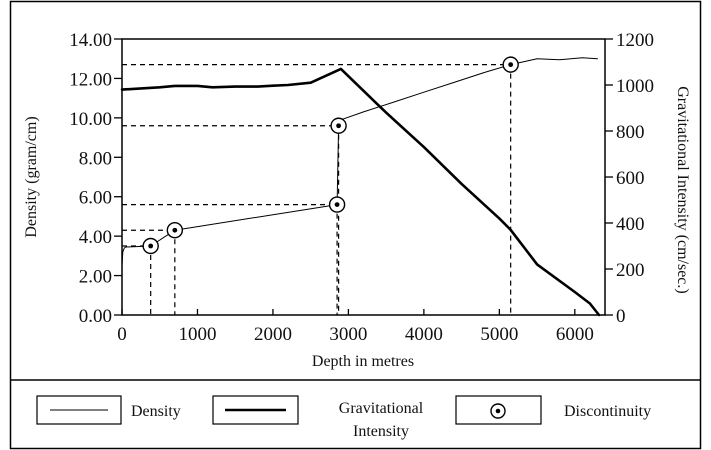  What do you see at coordinates (95, 237) in the screenshot?
I see `y-left-tick-label: 4.00` at bounding box center [95, 237].